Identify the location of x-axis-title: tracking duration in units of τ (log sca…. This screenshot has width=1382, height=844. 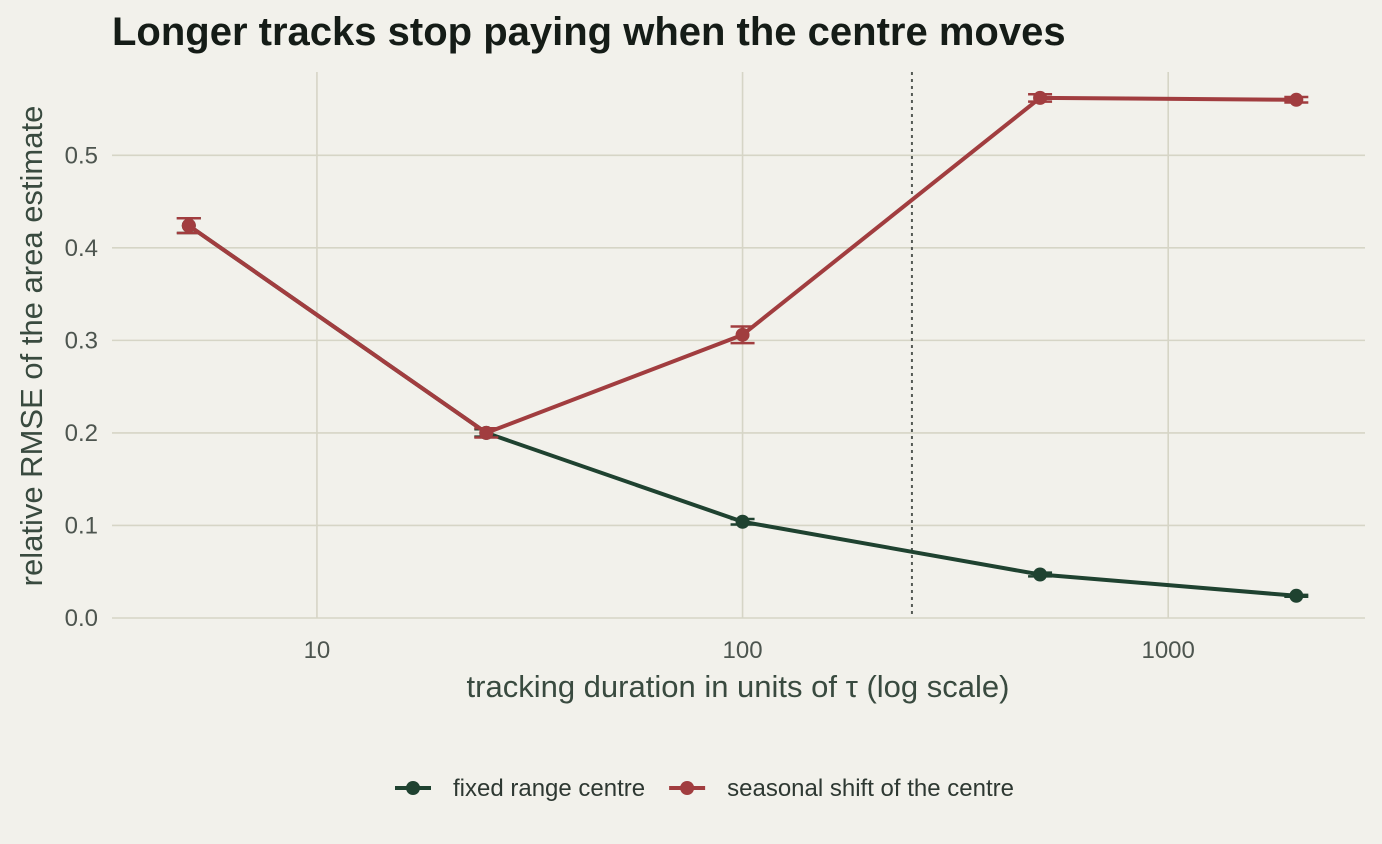
(738, 686).